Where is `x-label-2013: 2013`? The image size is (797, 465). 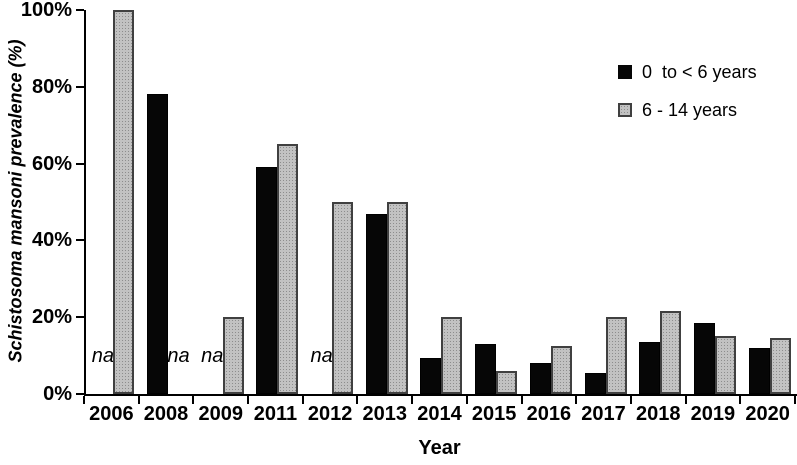
x-label-2013: 2013 is located at coordinates (385, 414).